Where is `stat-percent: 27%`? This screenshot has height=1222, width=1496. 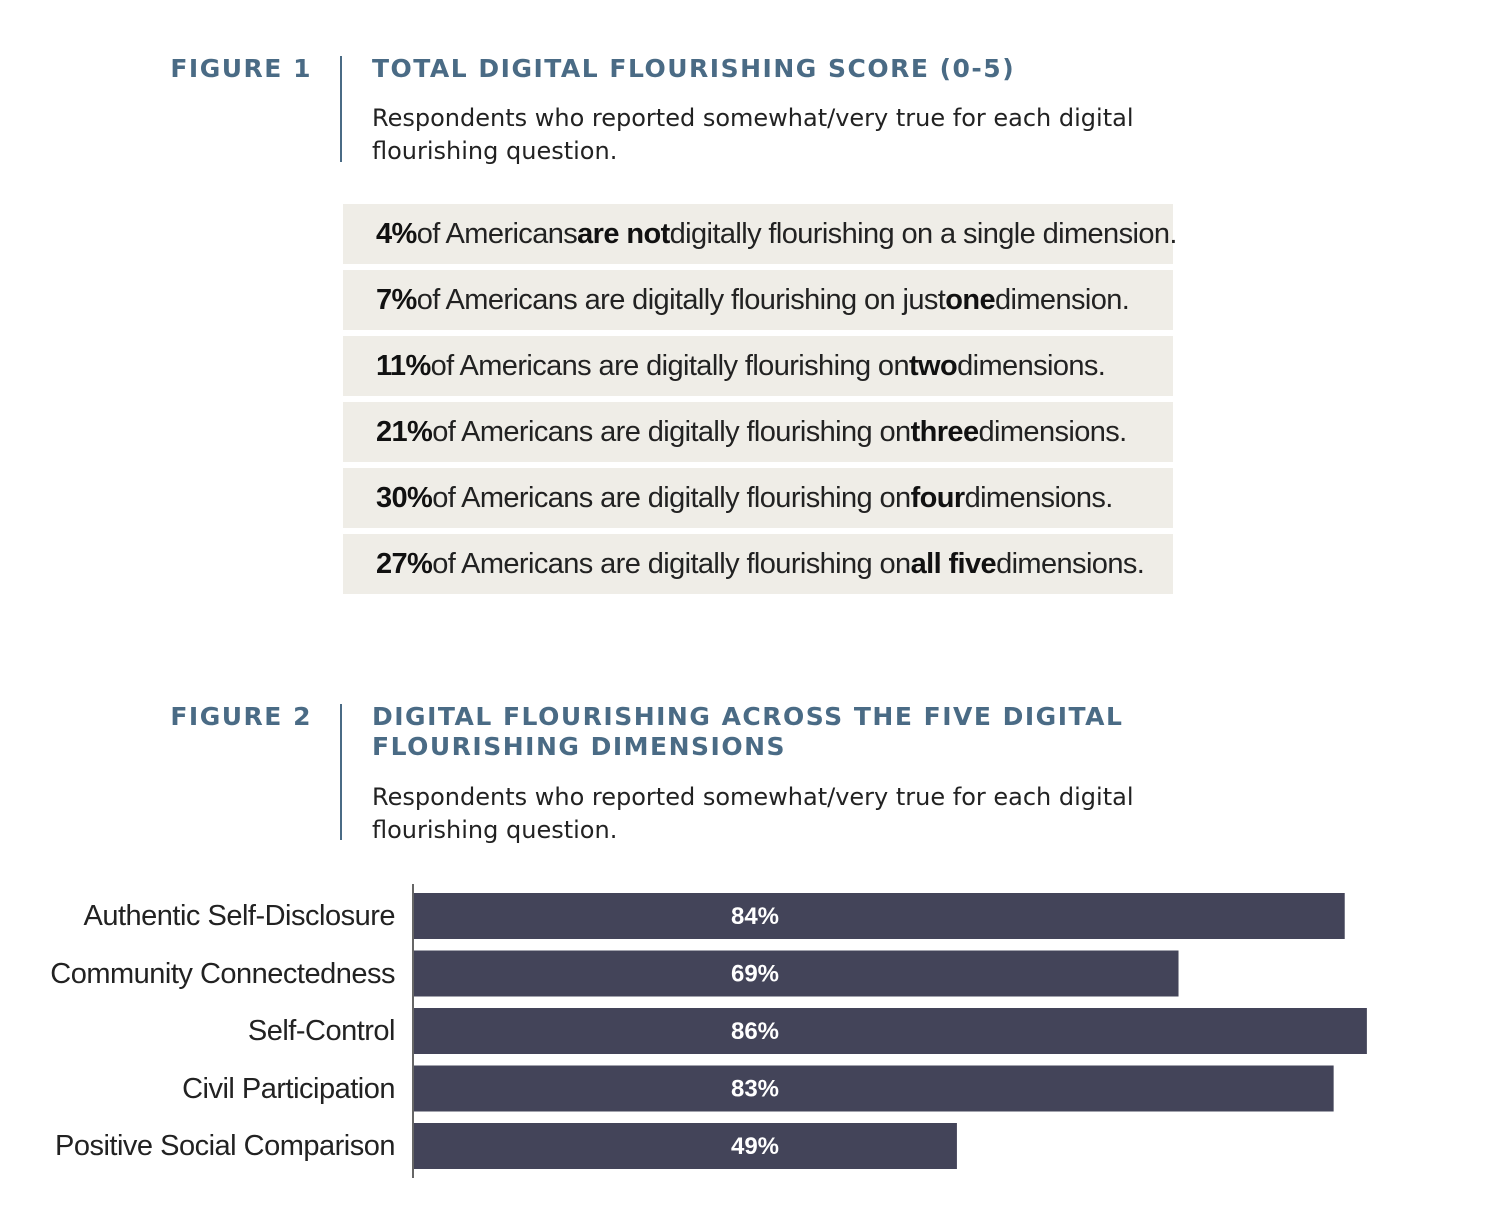
stat-percent: 27% is located at coordinates (404, 563).